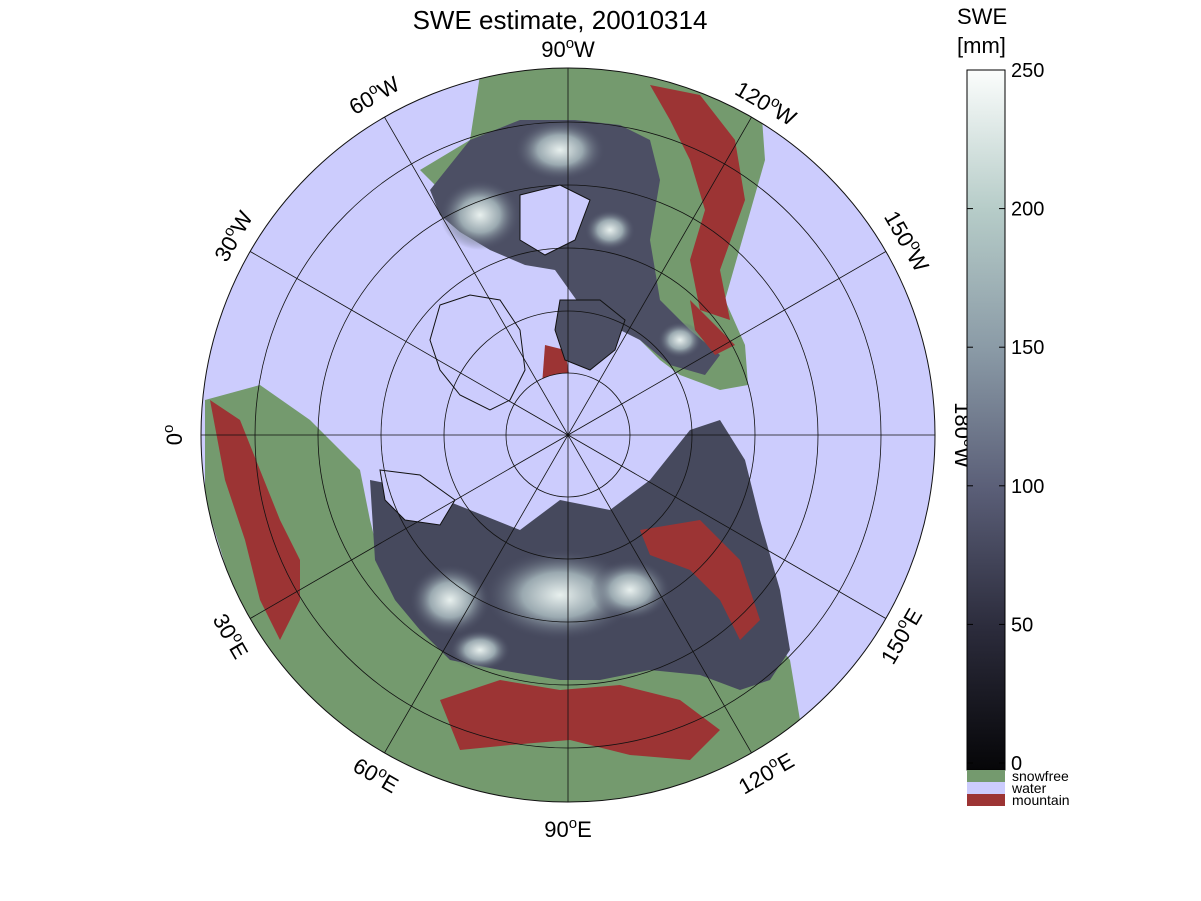  I want to click on legend-label-snowfree: snowfree, so click(1040, 776).